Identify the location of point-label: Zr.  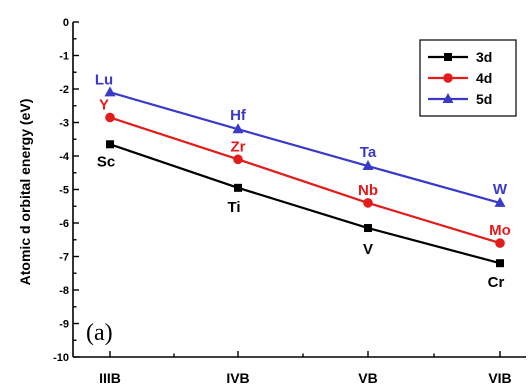
(238, 146).